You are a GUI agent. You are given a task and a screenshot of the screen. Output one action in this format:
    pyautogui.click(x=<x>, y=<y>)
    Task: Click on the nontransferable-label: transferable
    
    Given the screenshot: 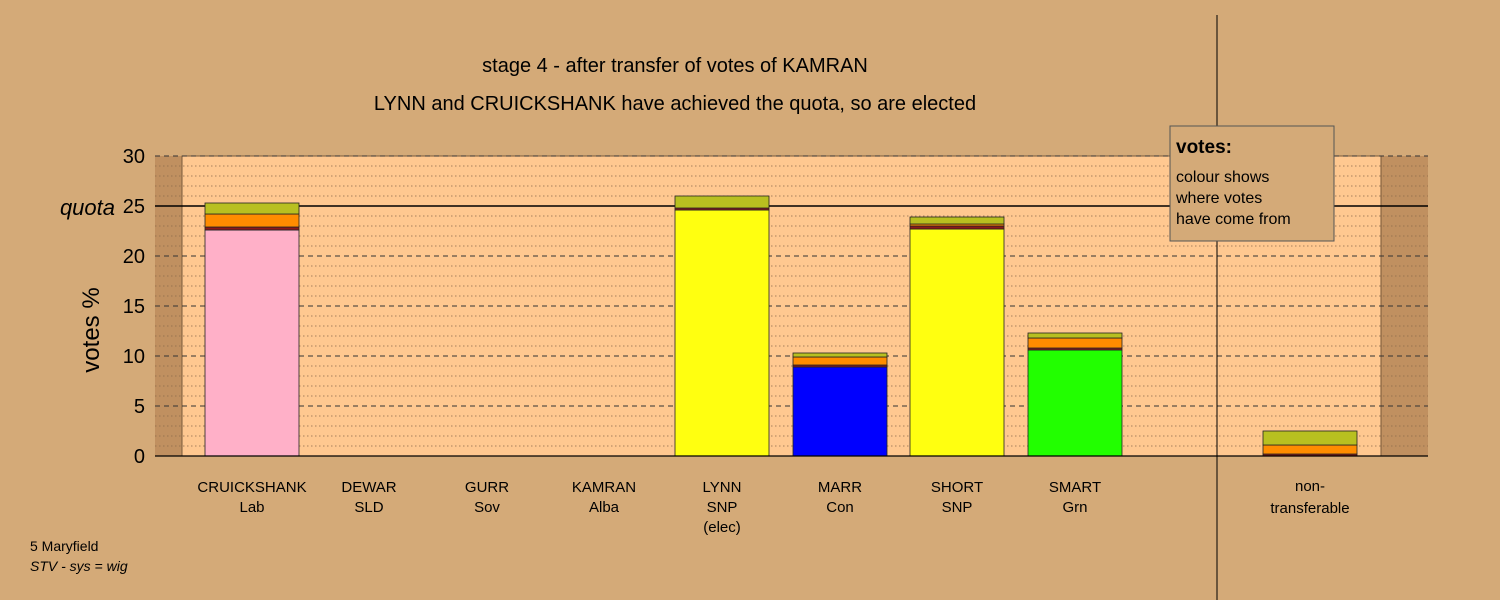 What is the action you would take?
    pyautogui.click(x=1309, y=508)
    